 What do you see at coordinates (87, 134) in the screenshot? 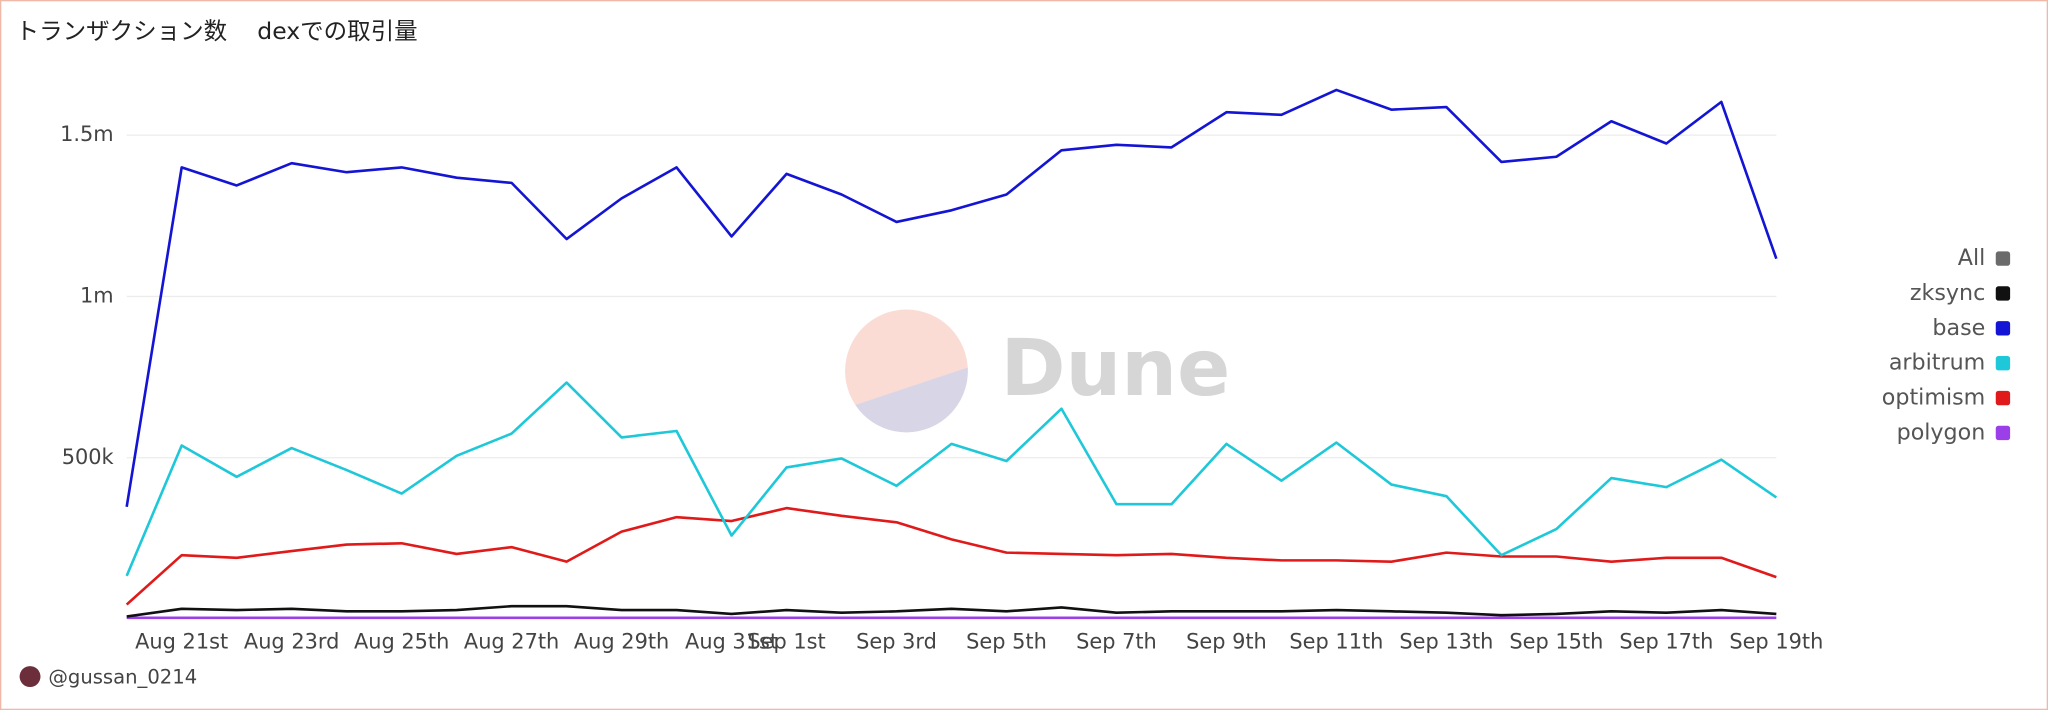
I see `y-tick-label: 1.5m` at bounding box center [87, 134].